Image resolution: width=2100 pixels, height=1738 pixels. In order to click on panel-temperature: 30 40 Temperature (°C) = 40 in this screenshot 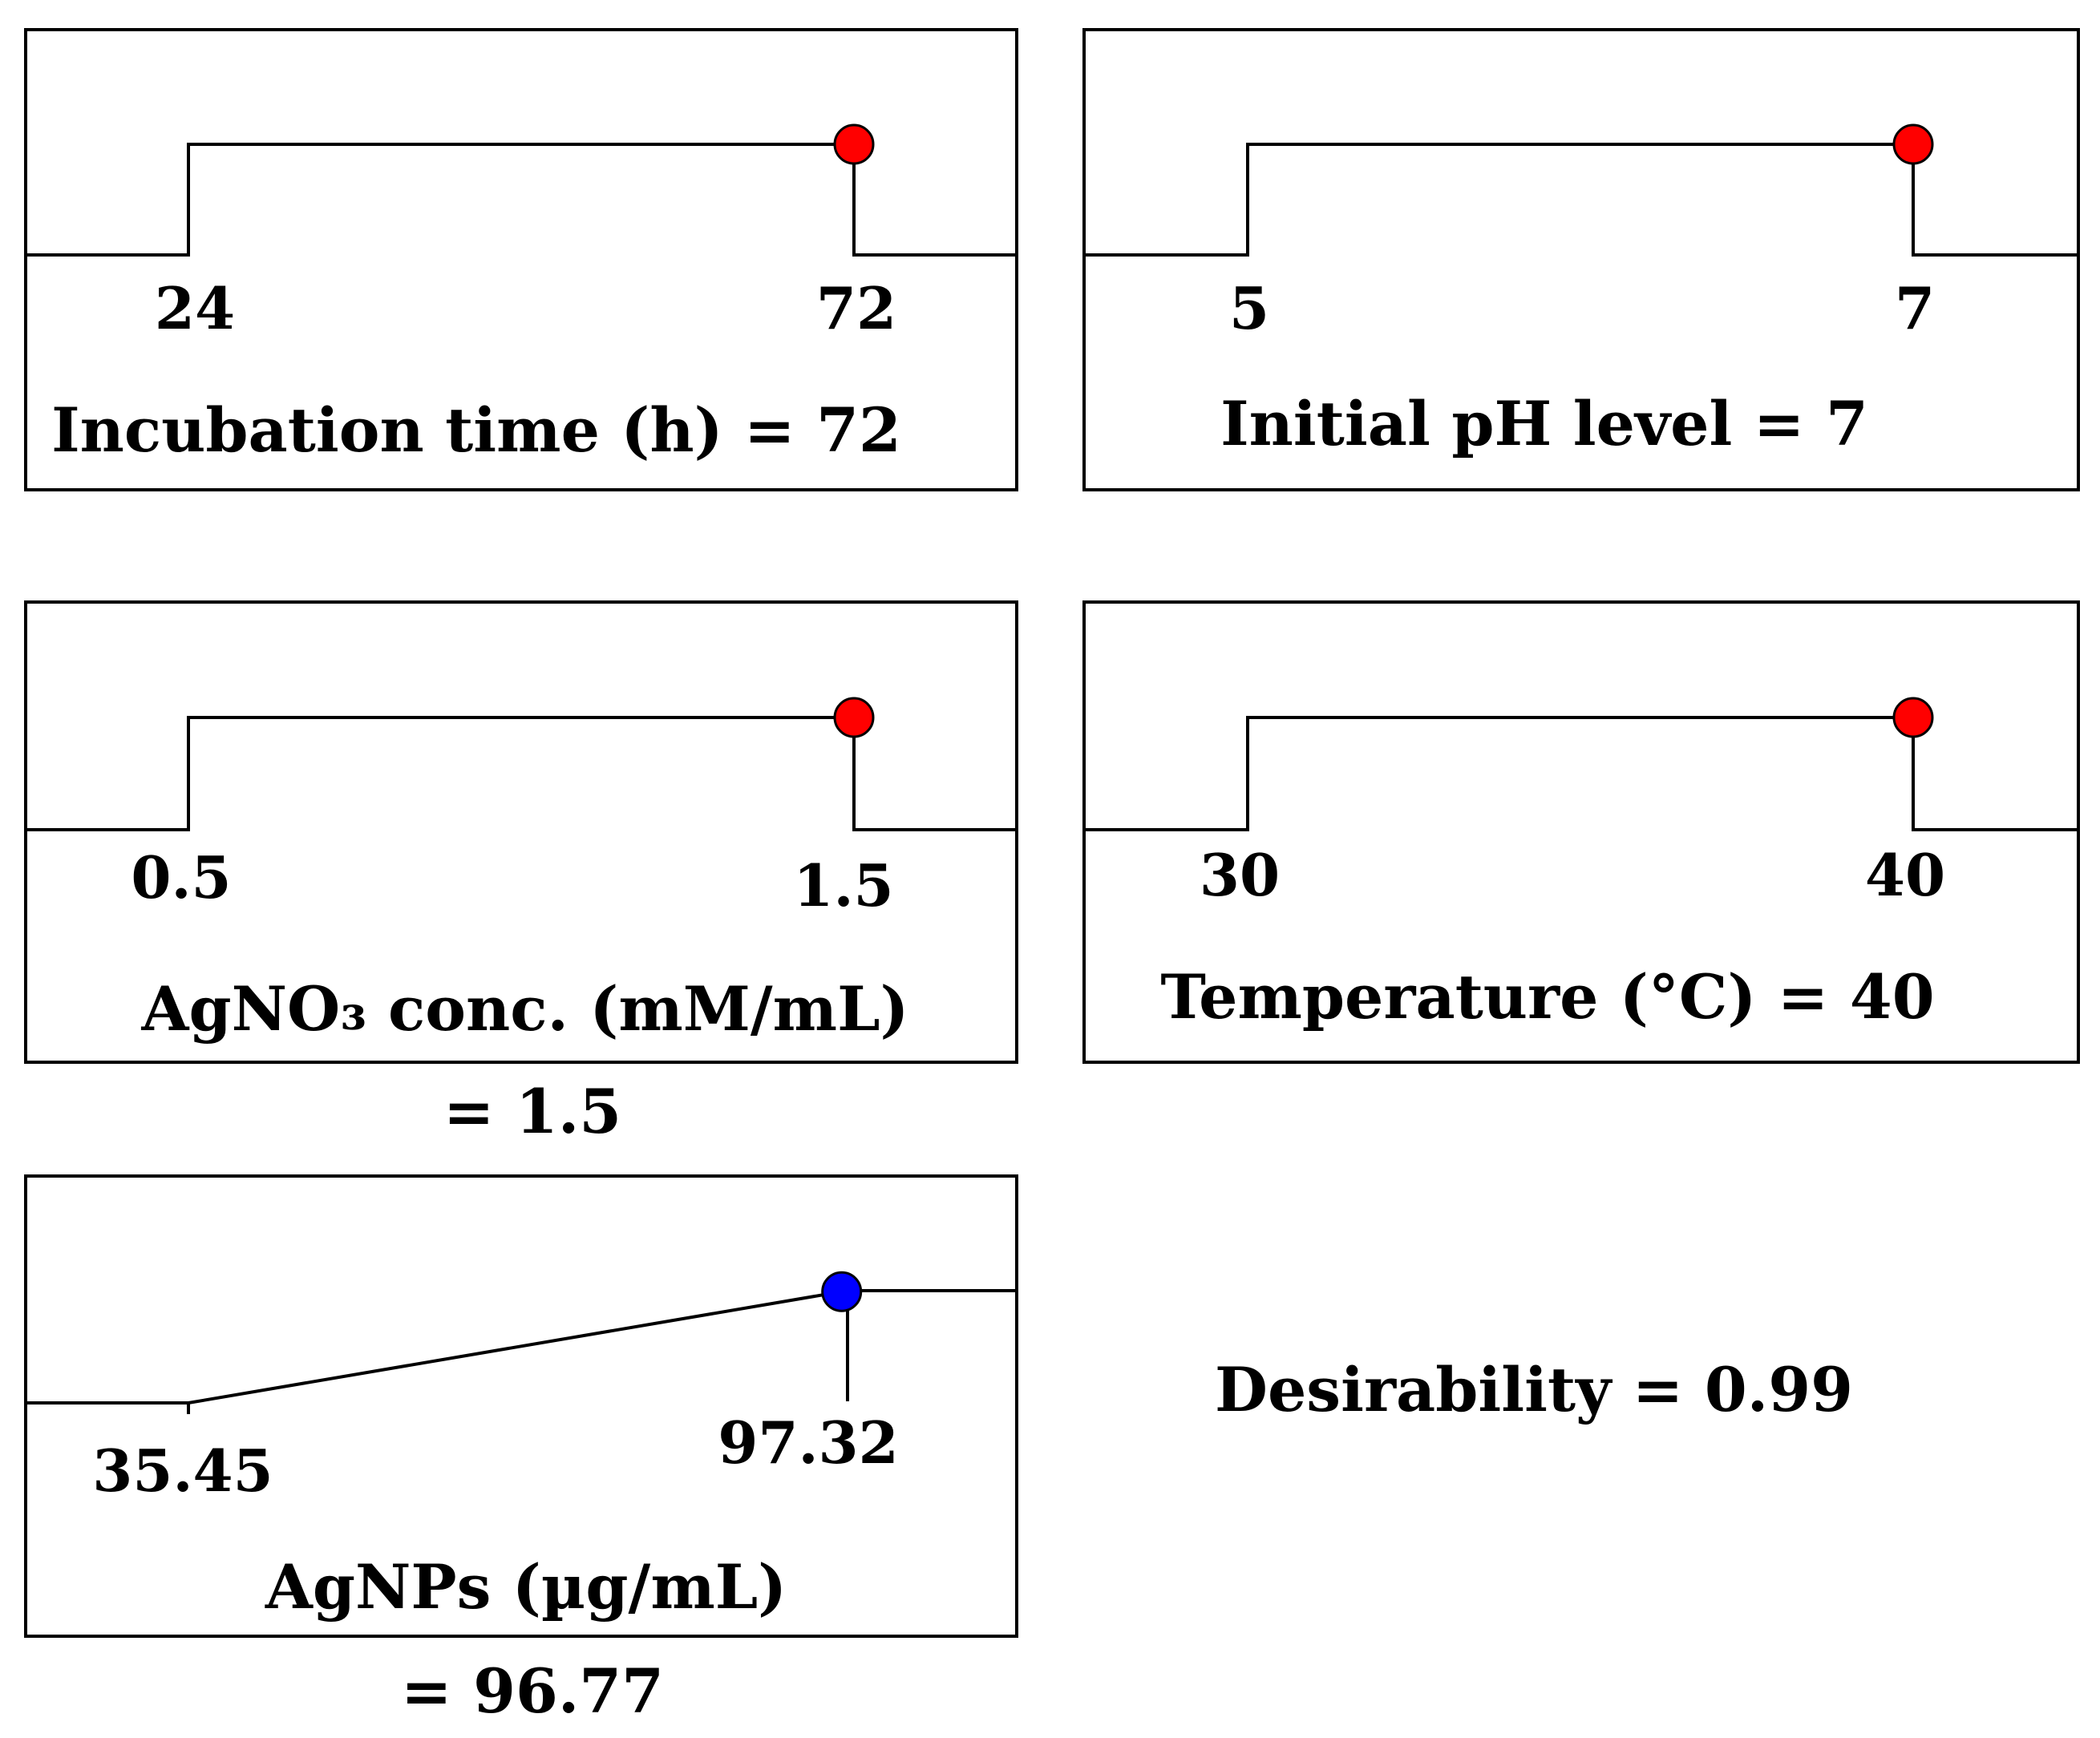, I will do `click(1581, 832)`.